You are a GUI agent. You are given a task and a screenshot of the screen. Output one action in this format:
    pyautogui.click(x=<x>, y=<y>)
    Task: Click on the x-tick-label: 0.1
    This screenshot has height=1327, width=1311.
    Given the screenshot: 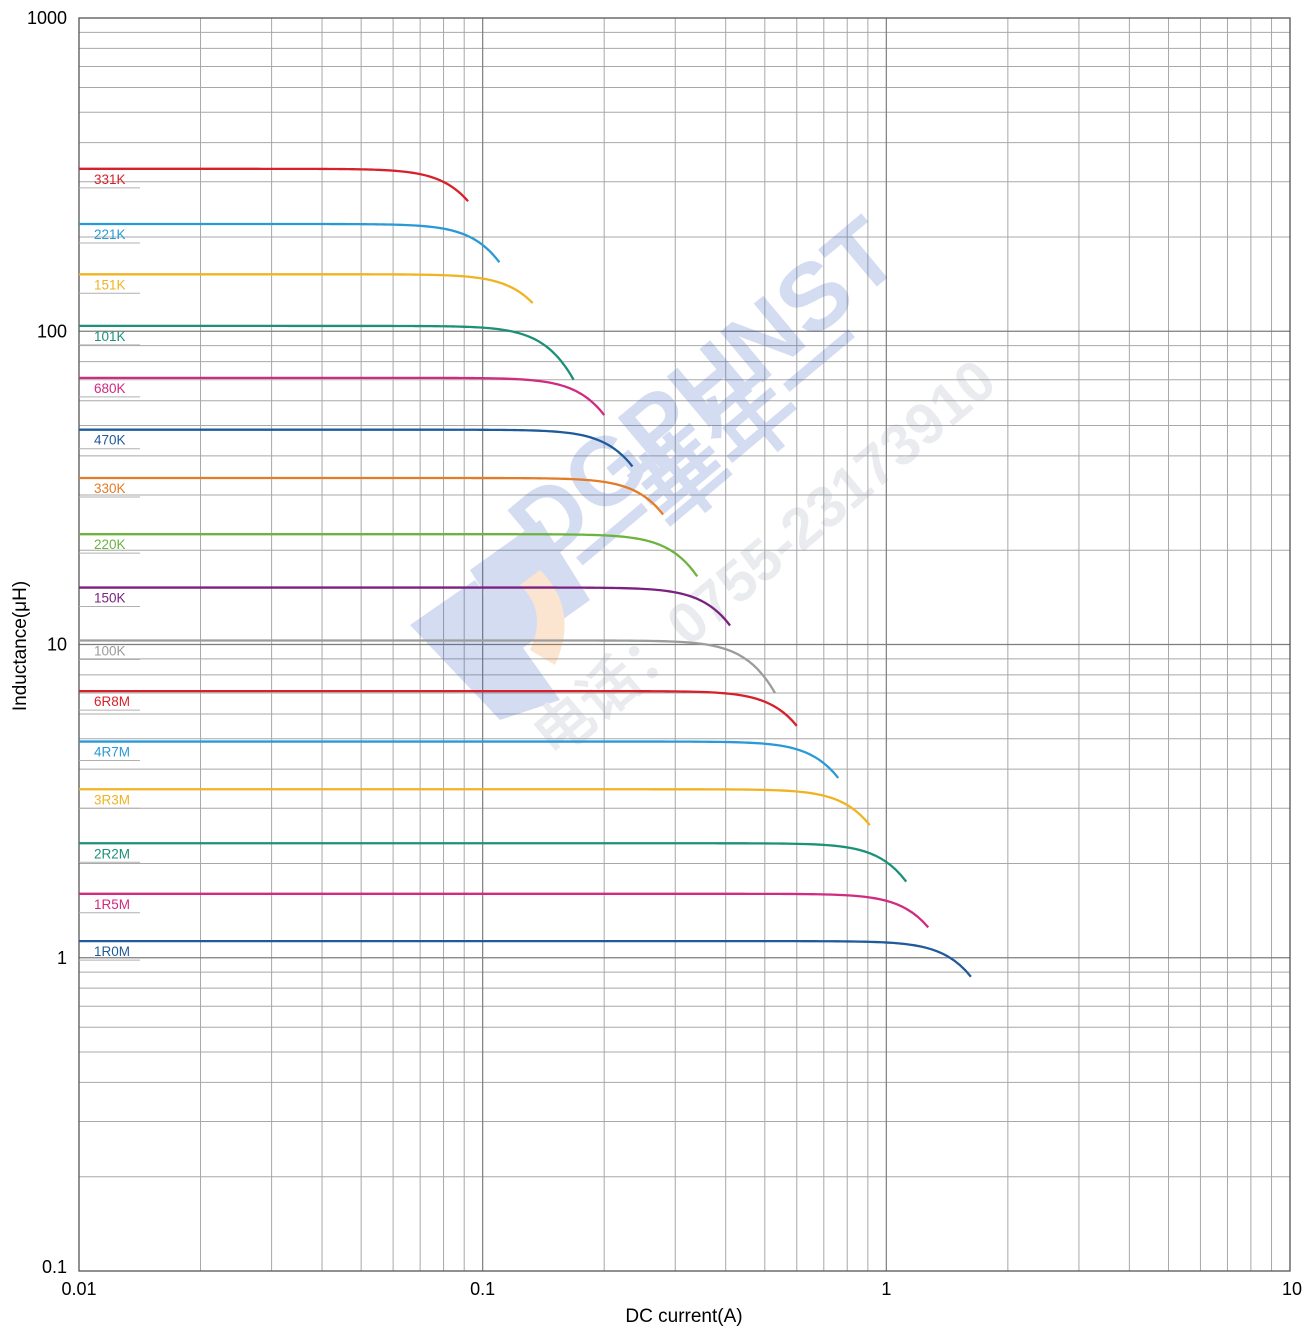 What is the action you would take?
    pyautogui.click(x=482, y=1289)
    